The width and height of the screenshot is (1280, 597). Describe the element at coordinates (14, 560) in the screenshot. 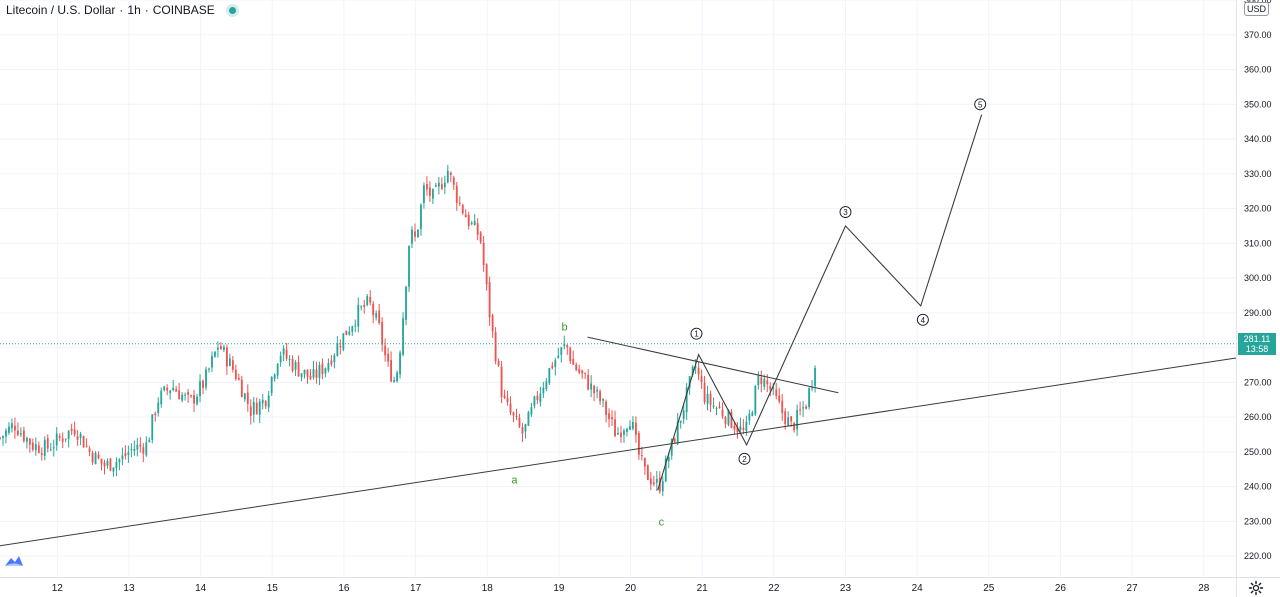

I see `tradingview-logo-icon` at that location.